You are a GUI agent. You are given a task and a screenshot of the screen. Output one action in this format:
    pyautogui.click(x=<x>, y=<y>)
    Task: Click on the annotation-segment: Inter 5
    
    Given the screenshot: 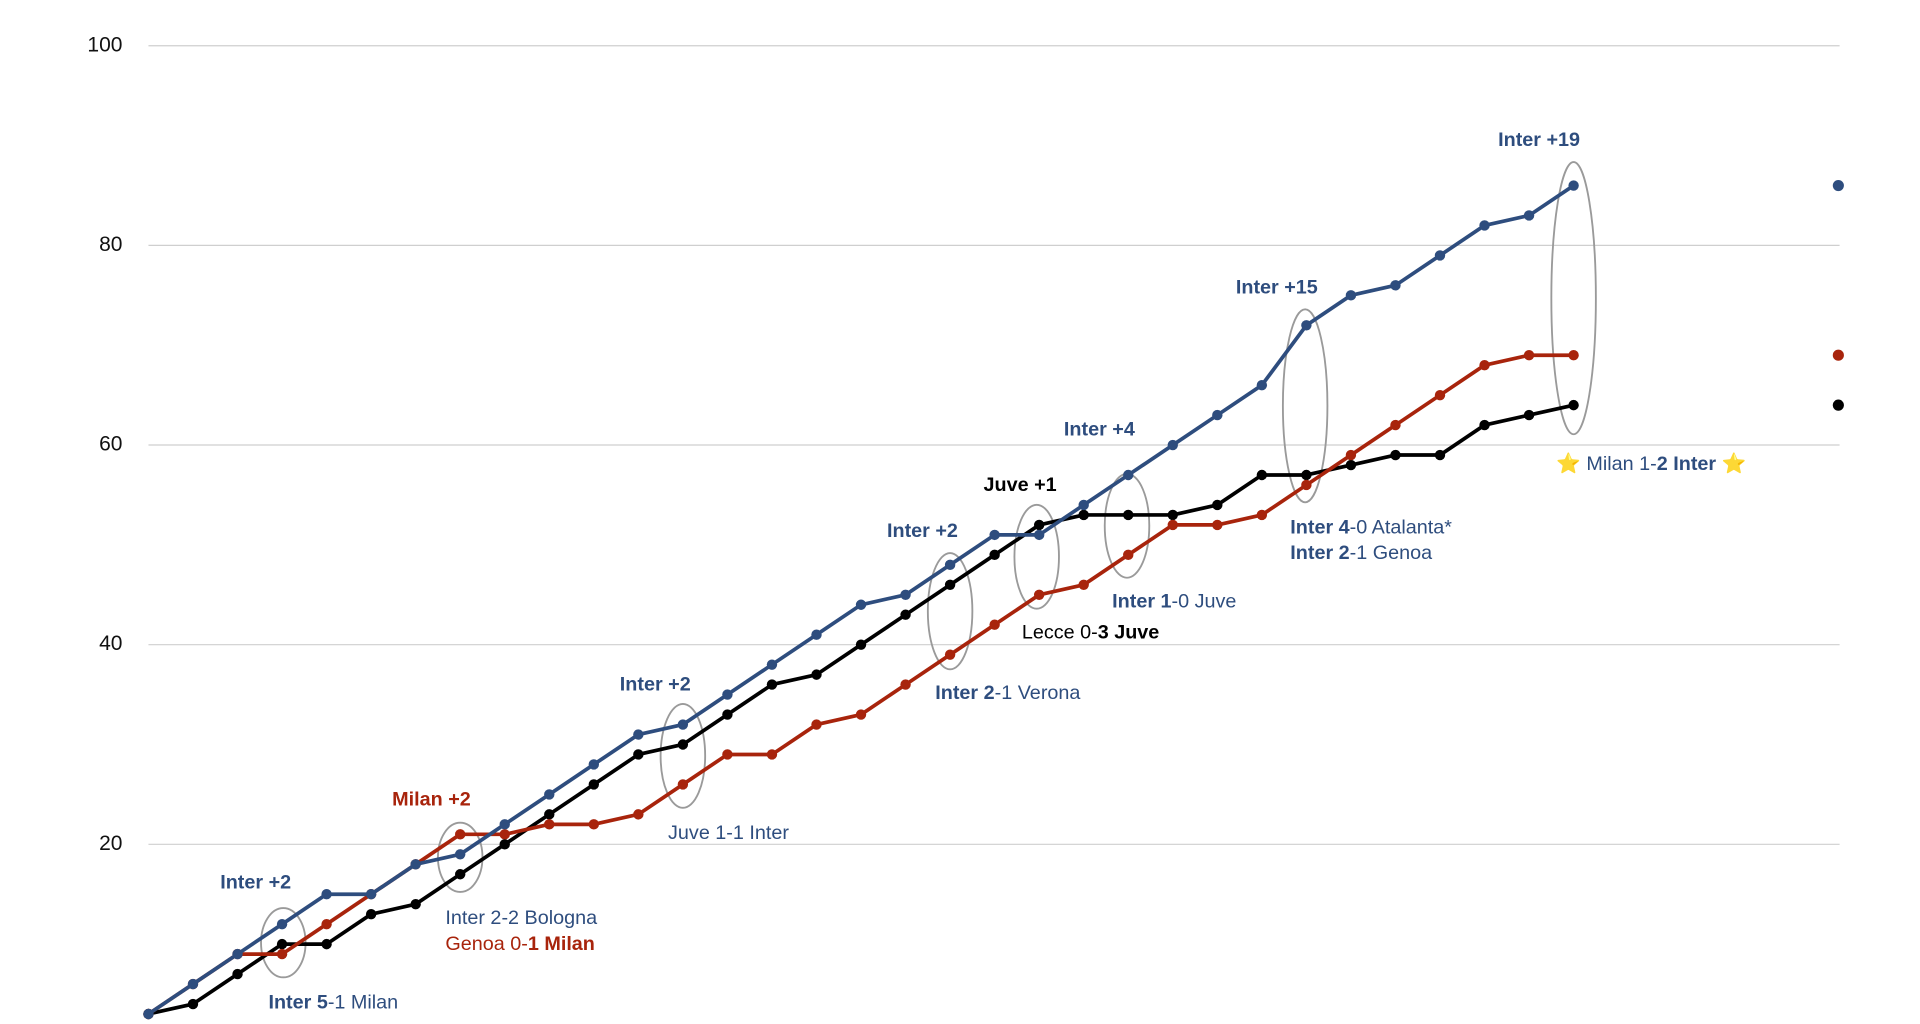 What is the action you would take?
    pyautogui.click(x=297, y=1003)
    